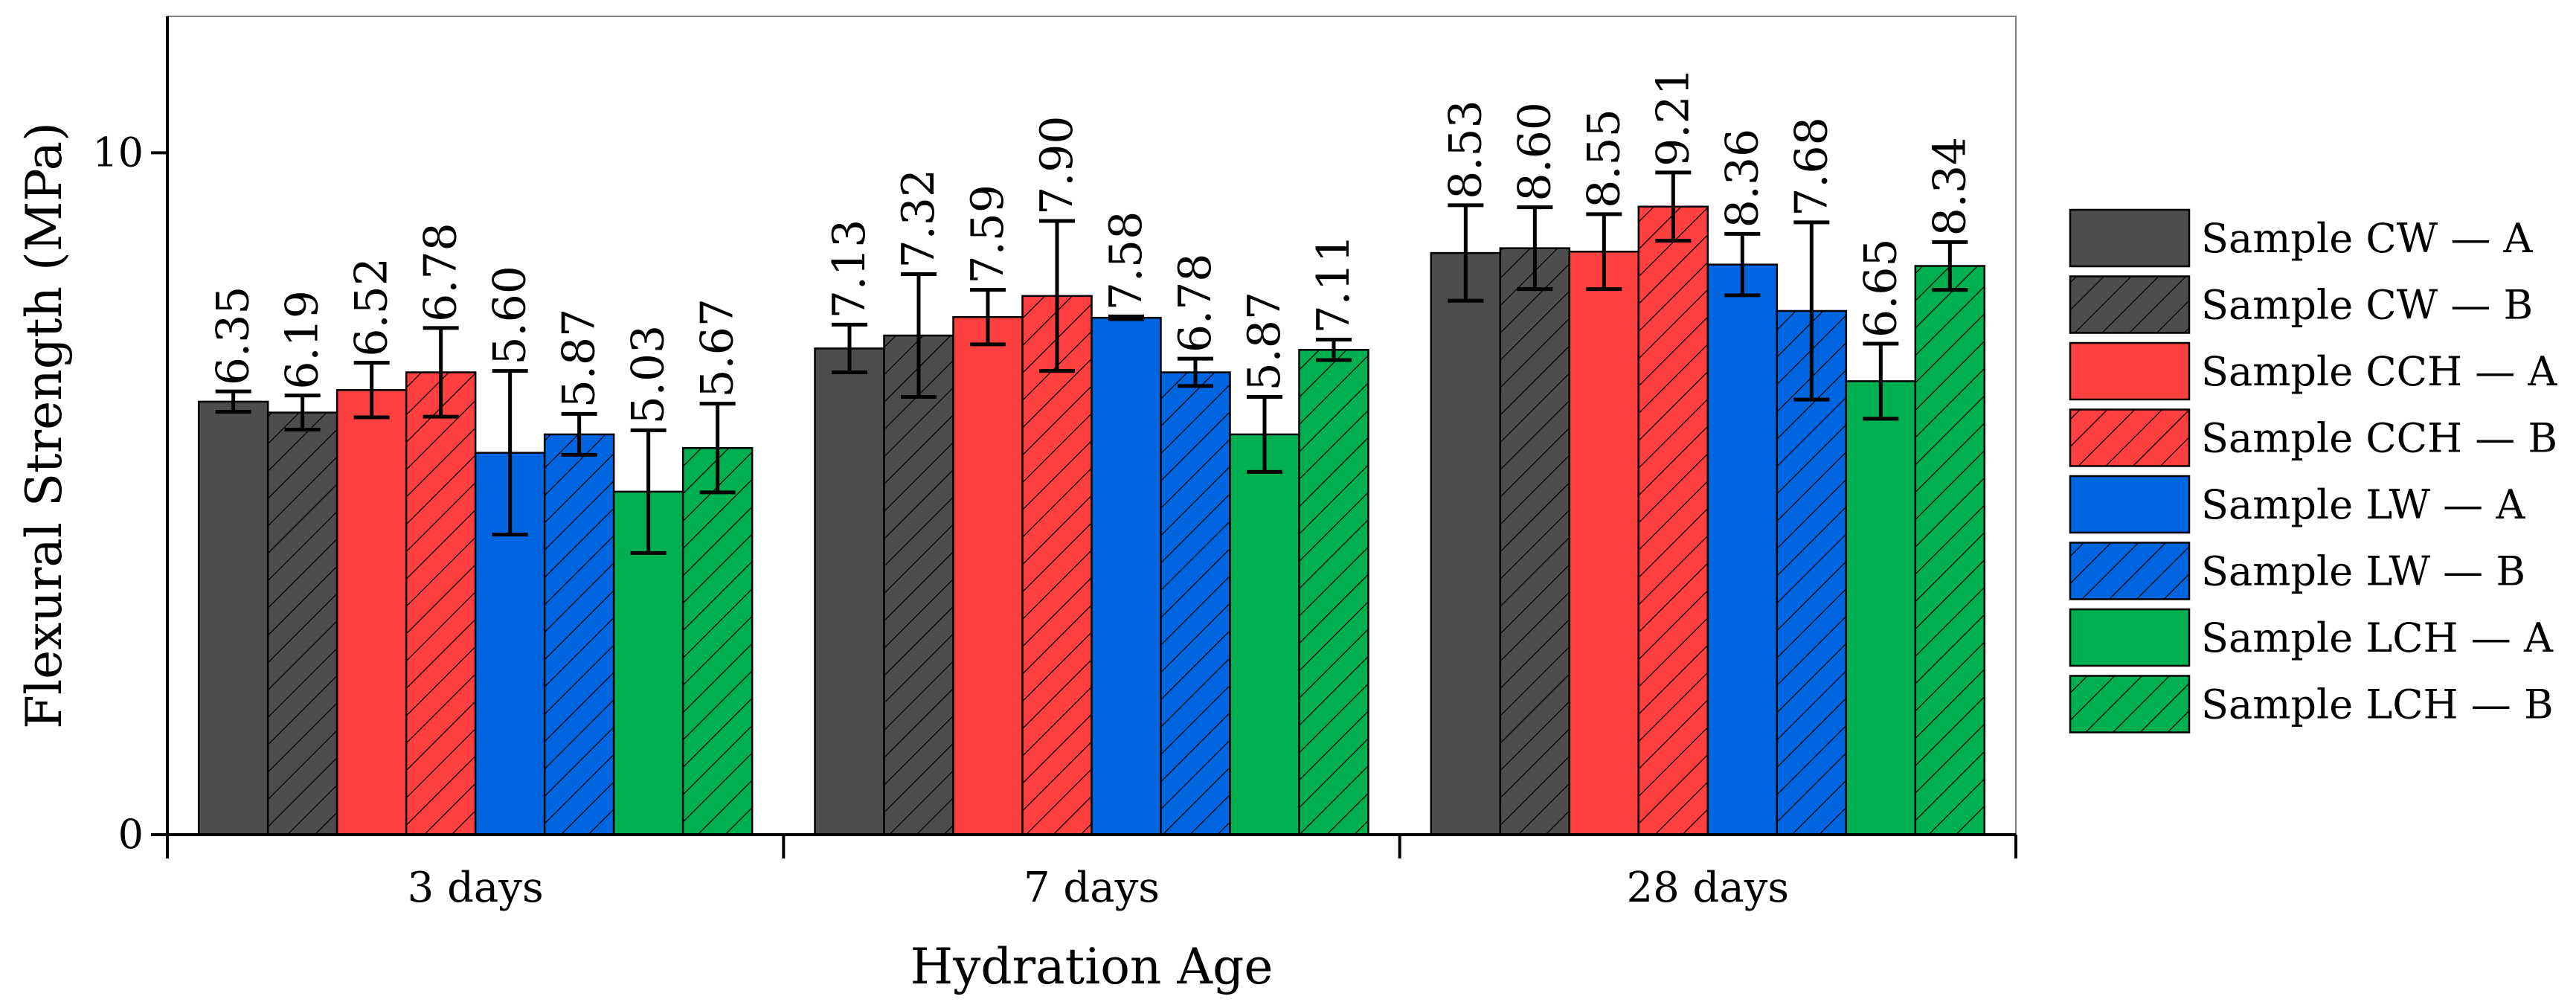 The height and width of the screenshot is (1008, 2576). Describe the element at coordinates (919, 219) in the screenshot. I see `value-label-1-1: 7.32` at that location.